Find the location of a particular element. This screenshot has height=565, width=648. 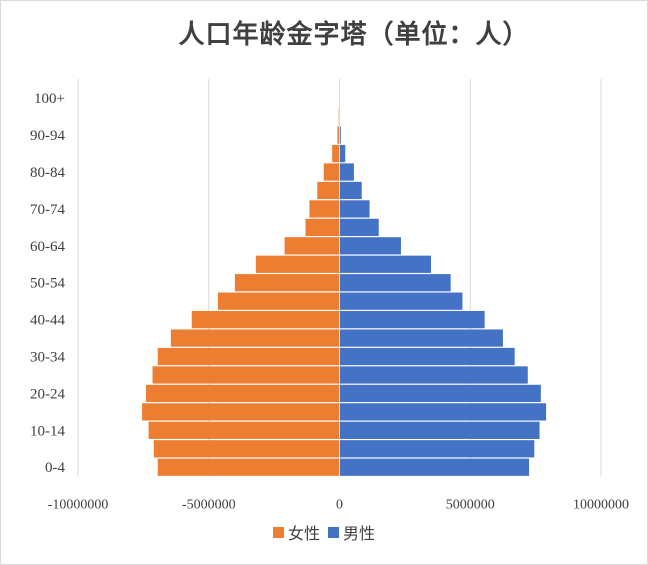

y-tick-label: 30-34 is located at coordinates (47, 358).